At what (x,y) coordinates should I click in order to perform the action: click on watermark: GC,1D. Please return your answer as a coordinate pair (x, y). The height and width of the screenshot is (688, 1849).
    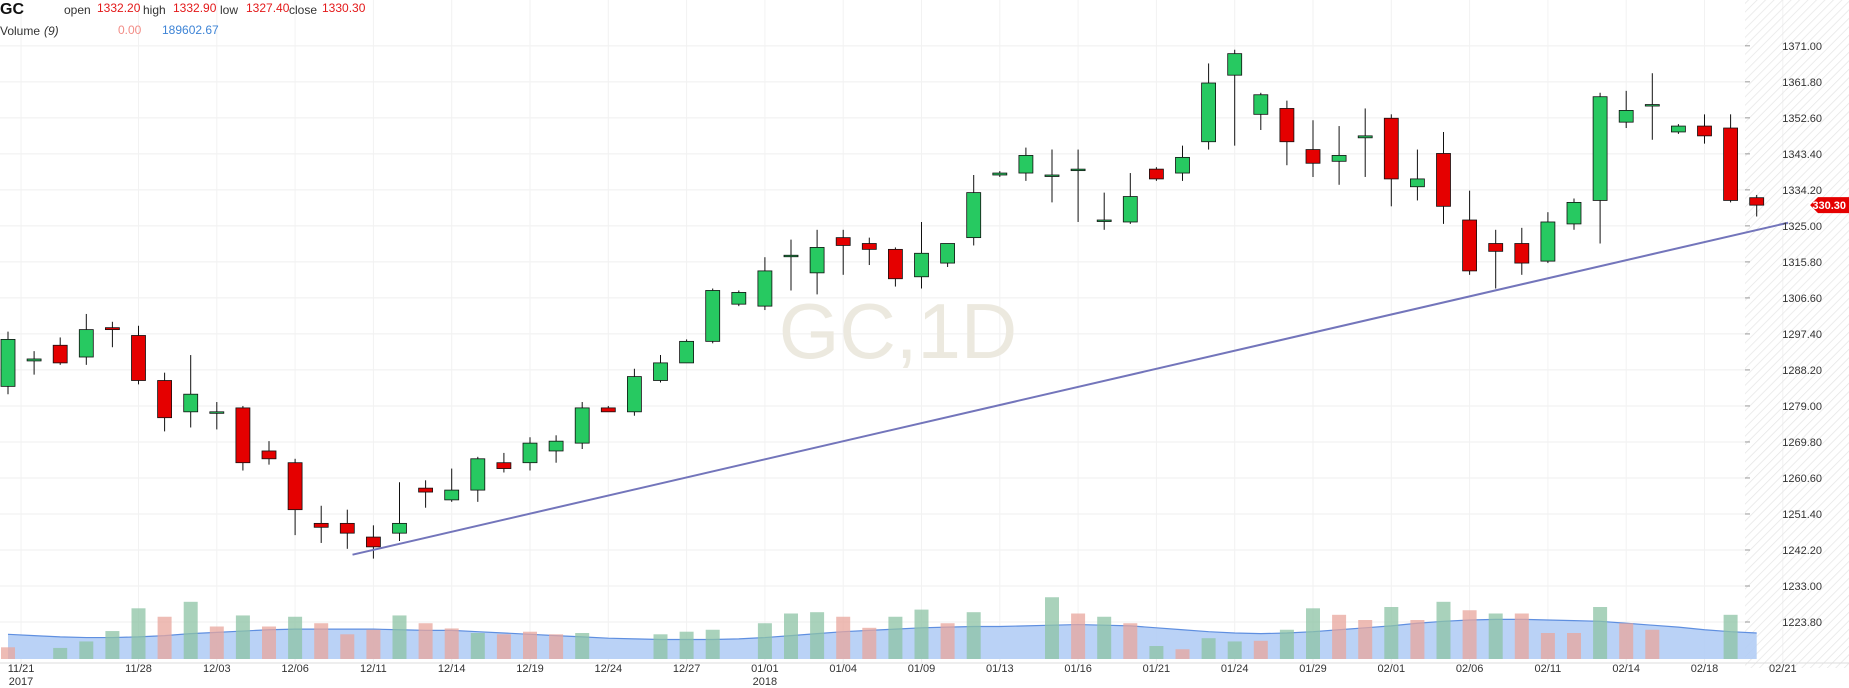
    Looking at the image, I should click on (898, 331).